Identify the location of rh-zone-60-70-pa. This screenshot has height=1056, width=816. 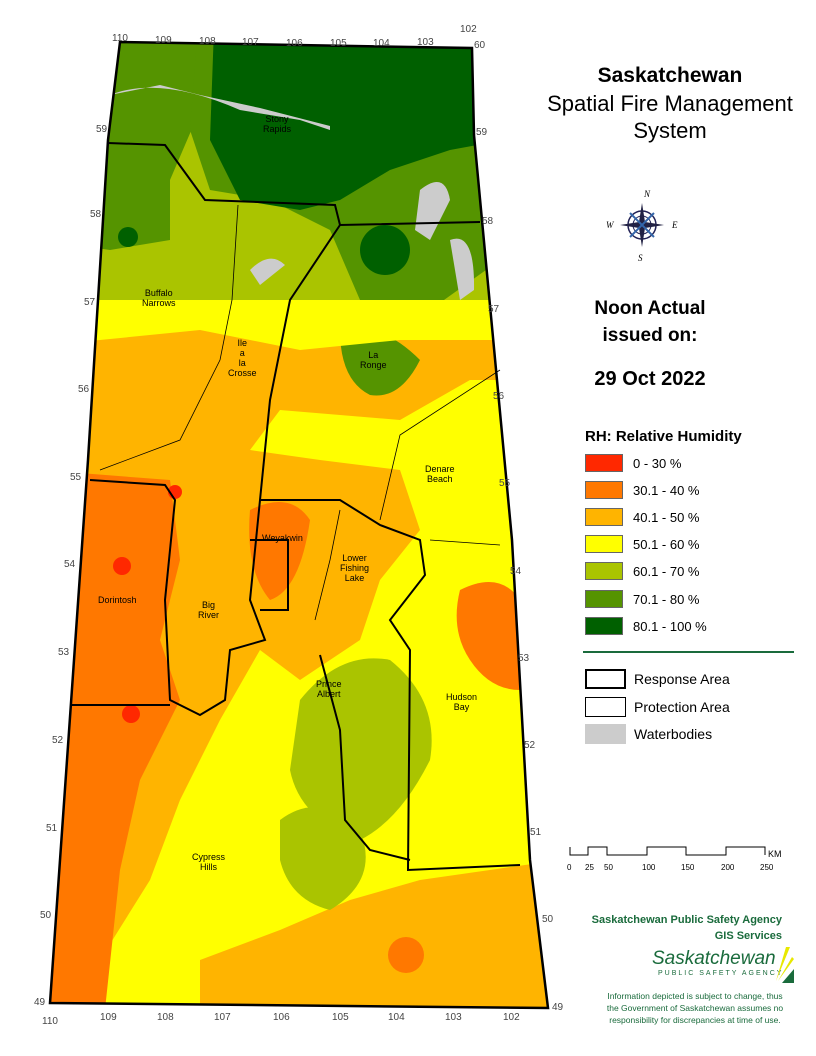
(361, 749).